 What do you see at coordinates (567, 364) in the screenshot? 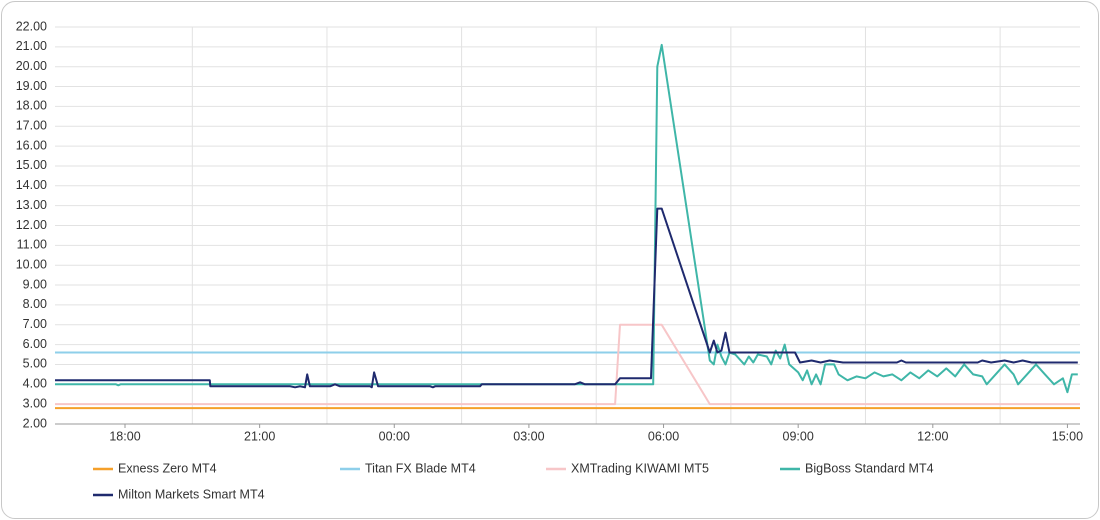
I see `series-line` at bounding box center [567, 364].